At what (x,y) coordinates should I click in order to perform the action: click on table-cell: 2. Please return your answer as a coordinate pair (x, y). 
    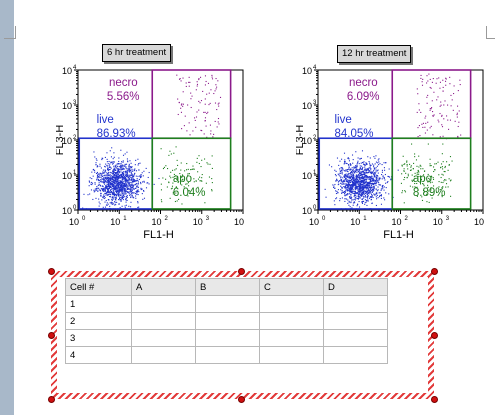
    Looking at the image, I should click on (98, 321).